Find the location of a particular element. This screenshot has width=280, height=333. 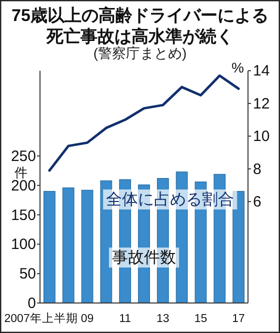

y2-tick-label: 12 is located at coordinates (261, 103).